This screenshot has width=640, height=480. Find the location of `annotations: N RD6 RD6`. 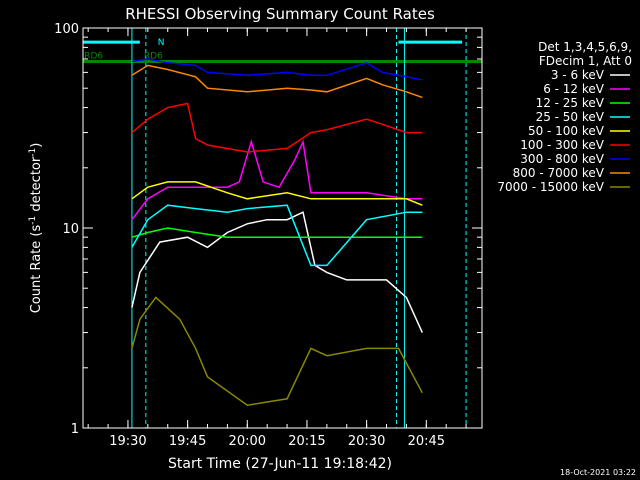

annotations: N RD6 RD6 is located at coordinates (124, 49).